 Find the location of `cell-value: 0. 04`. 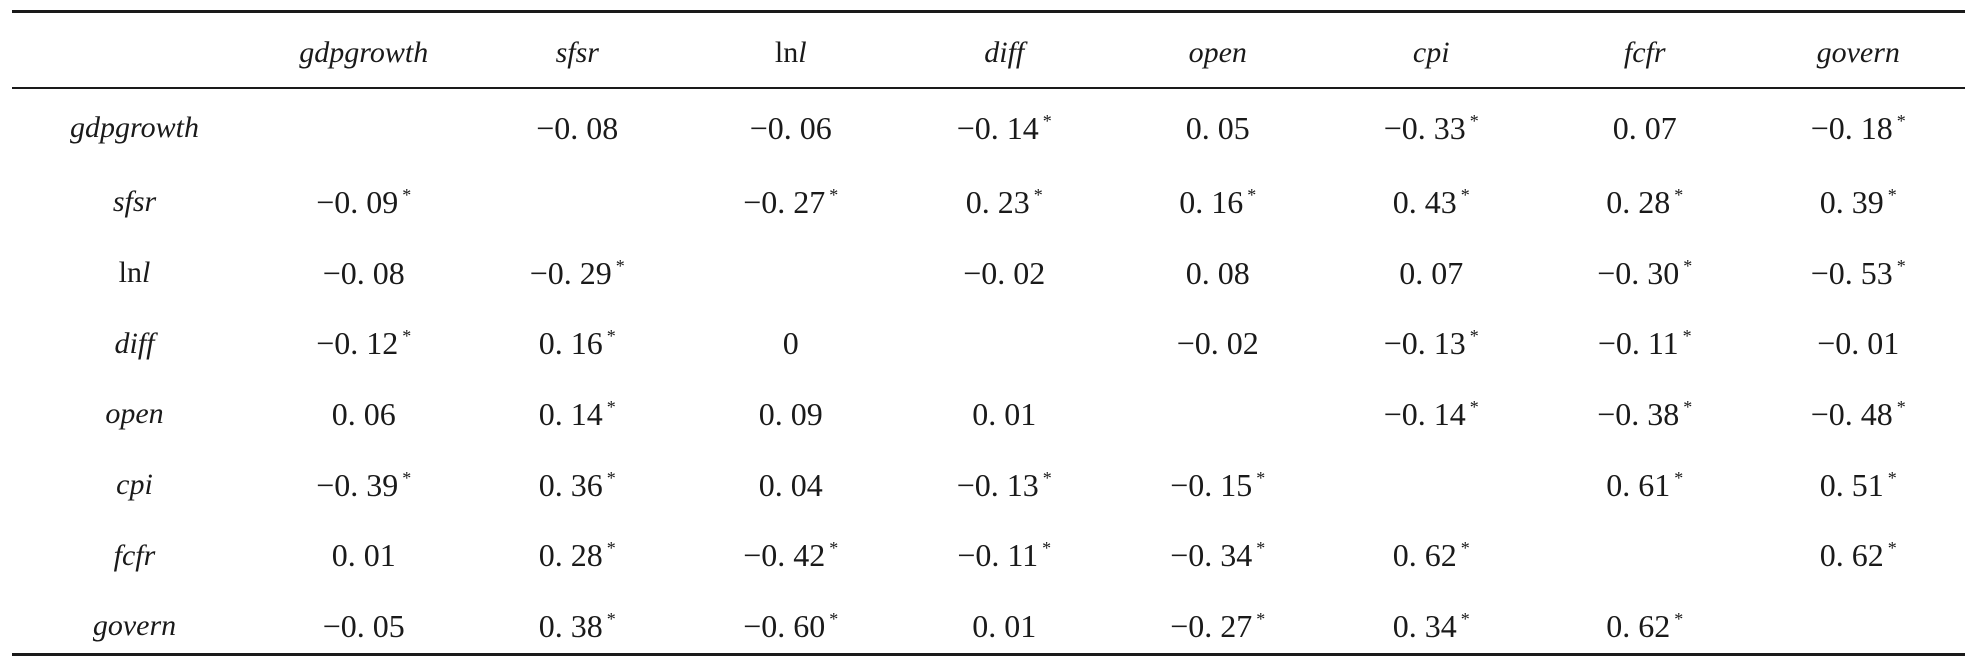

cell-value: 0. 04 is located at coordinates (790, 484).